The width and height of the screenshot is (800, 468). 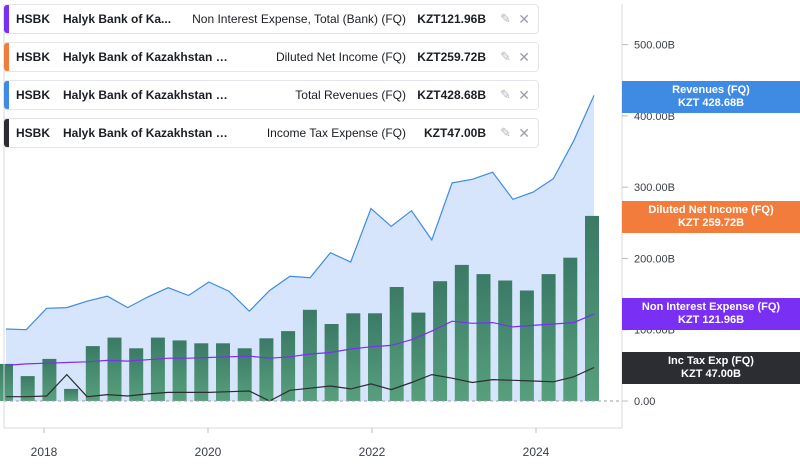 What do you see at coordinates (451, 95) in the screenshot?
I see `legend-value: KZT428.68B` at bounding box center [451, 95].